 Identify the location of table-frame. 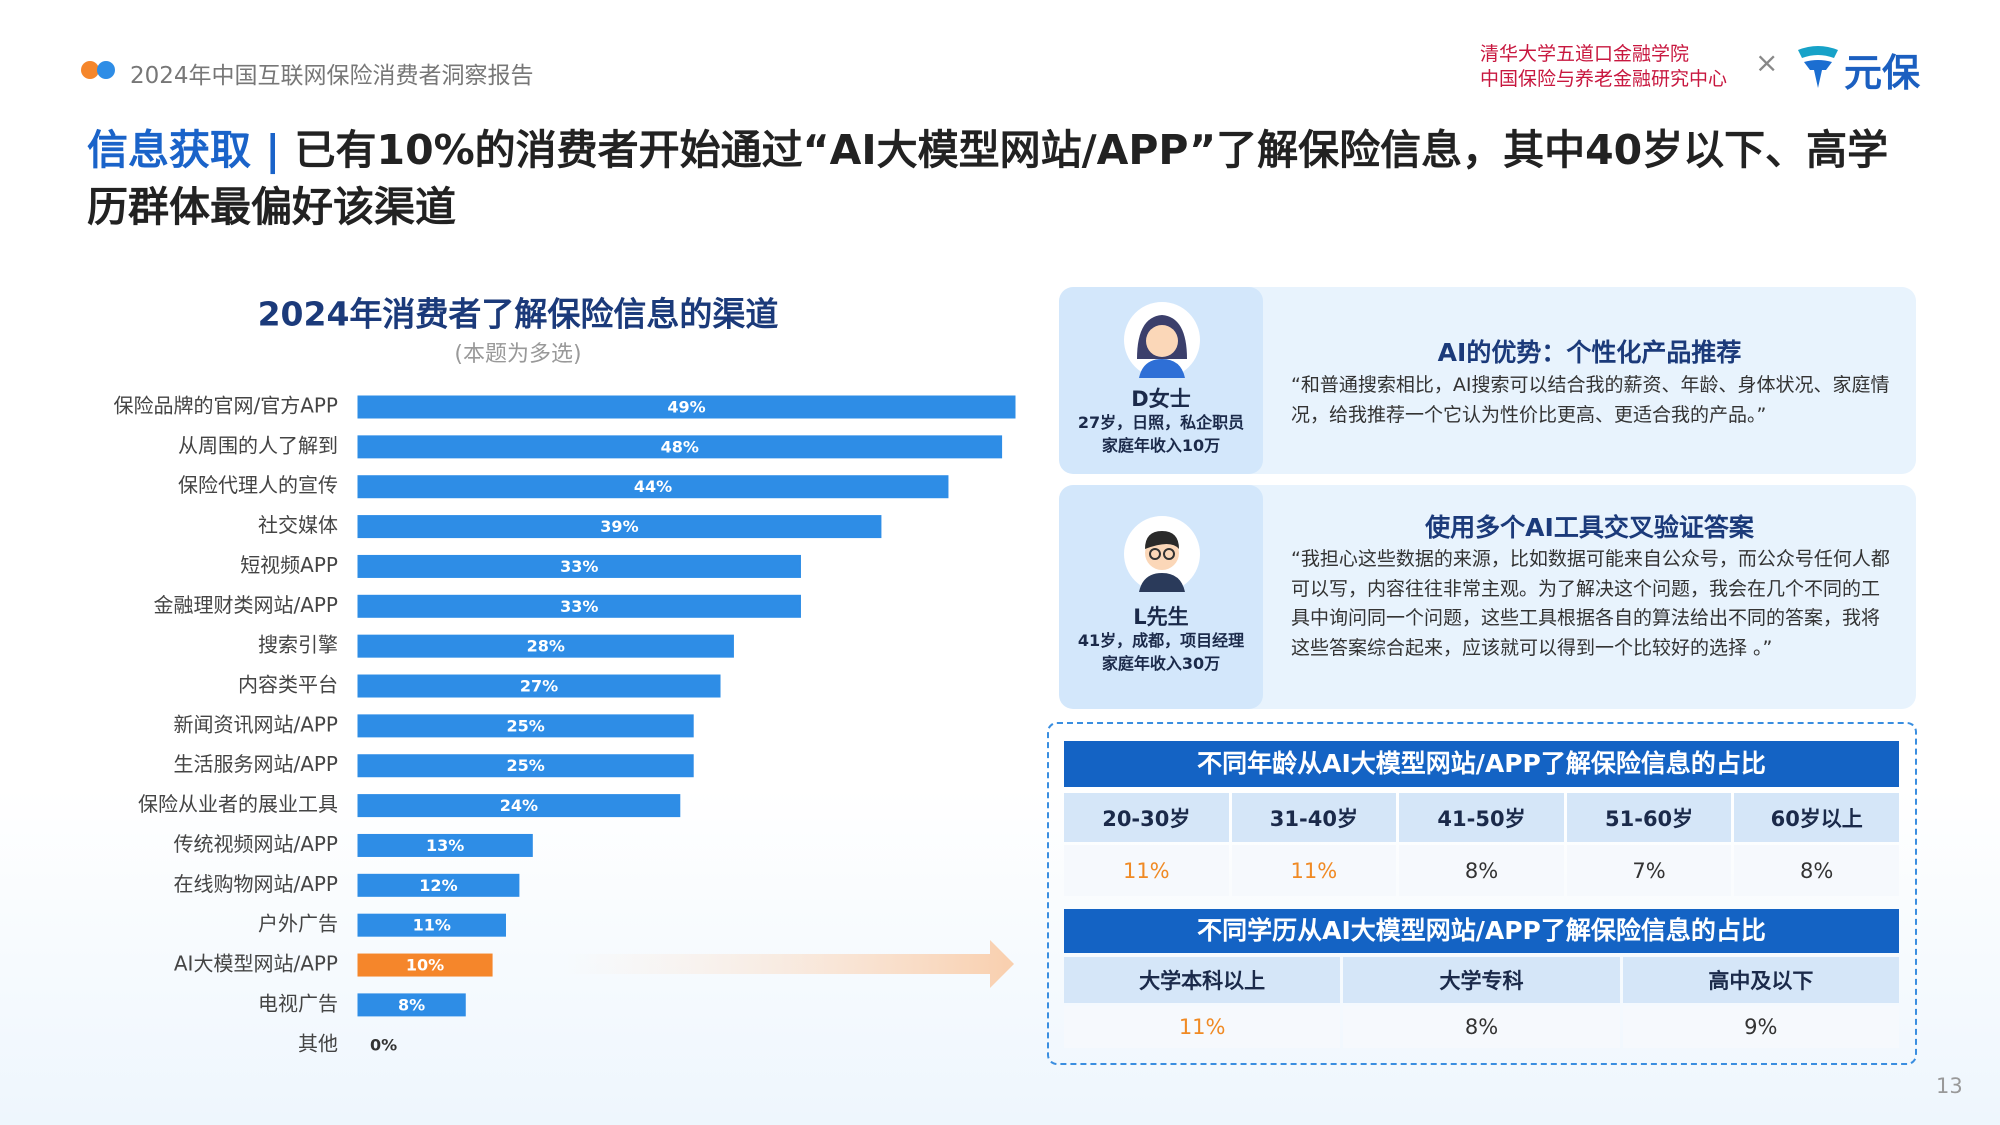
(1482, 893).